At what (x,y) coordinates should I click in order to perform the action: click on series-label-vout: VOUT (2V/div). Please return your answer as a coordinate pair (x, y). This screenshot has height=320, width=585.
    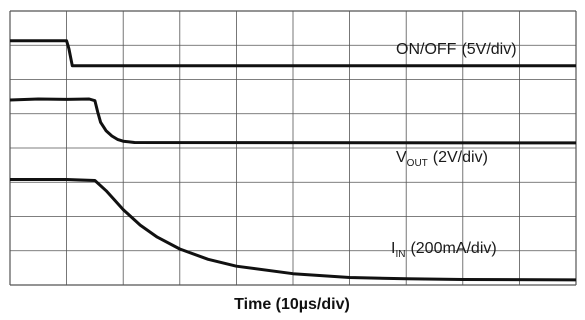
    Looking at the image, I should click on (442, 159).